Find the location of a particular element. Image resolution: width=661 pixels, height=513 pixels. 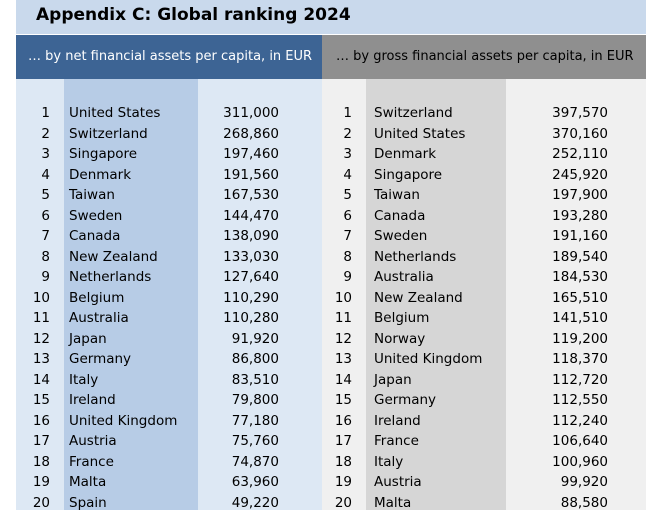

value-cell: 141,510 is located at coordinates (580, 318).